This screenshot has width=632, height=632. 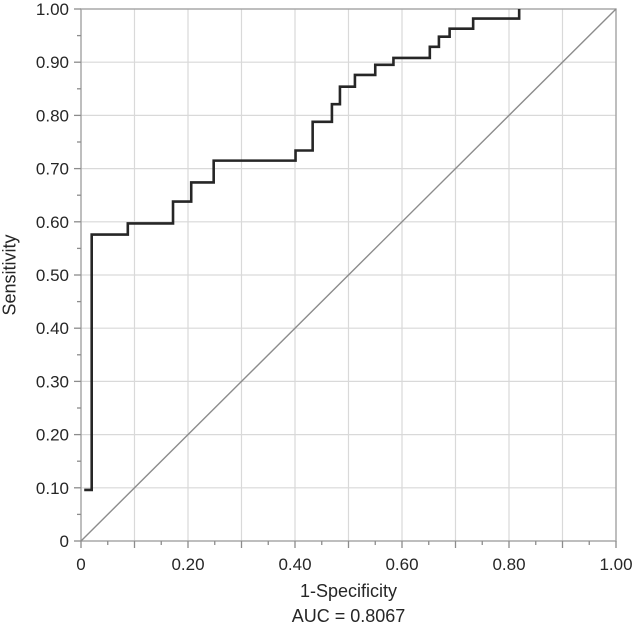 What do you see at coordinates (52, 62) in the screenshot?
I see `y-tick-label: 0.90` at bounding box center [52, 62].